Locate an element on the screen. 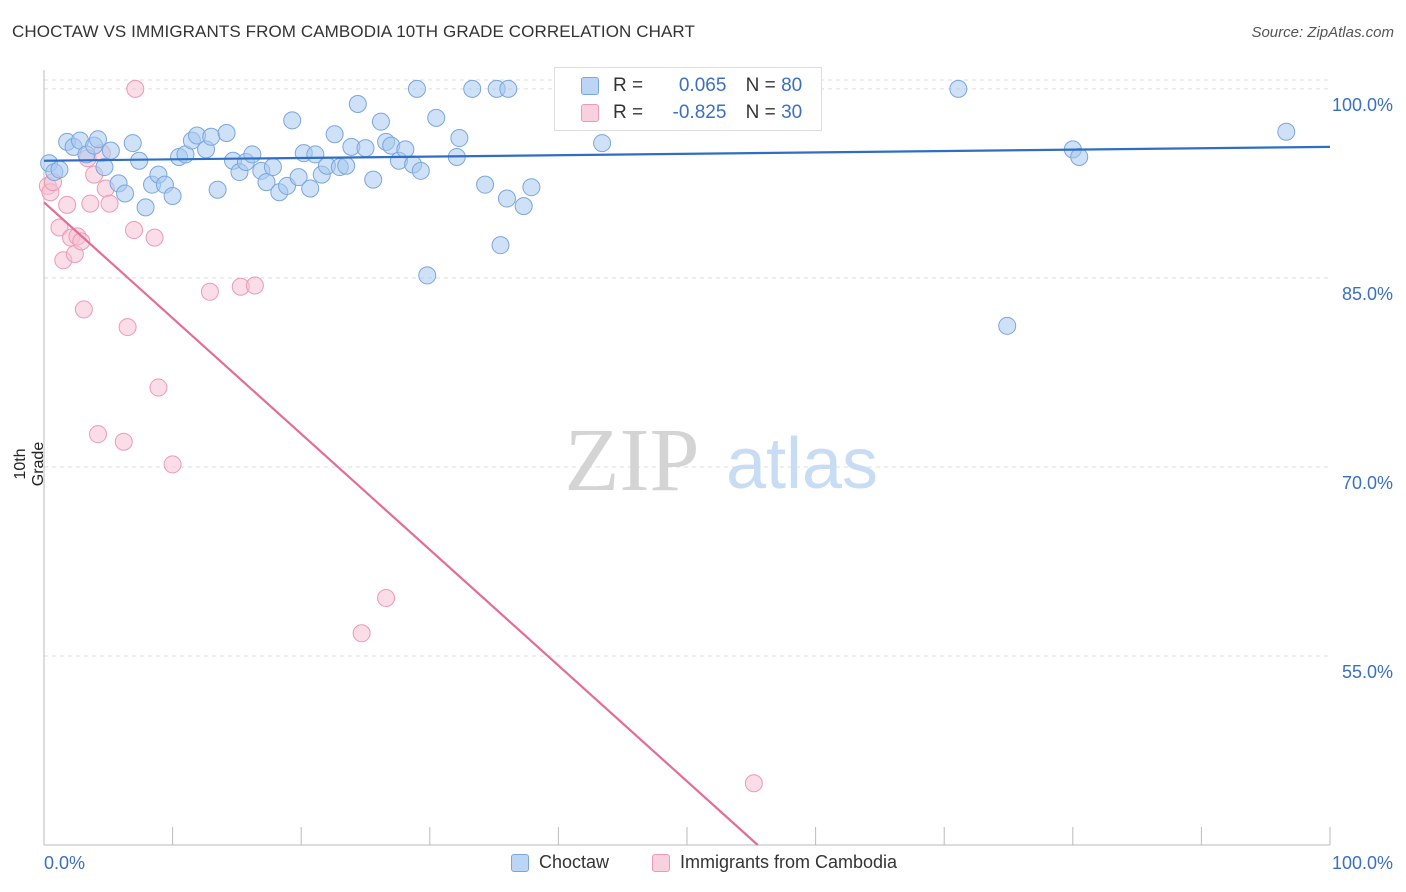  y-axis-label: 10th Grade is located at coordinates (29, 464).